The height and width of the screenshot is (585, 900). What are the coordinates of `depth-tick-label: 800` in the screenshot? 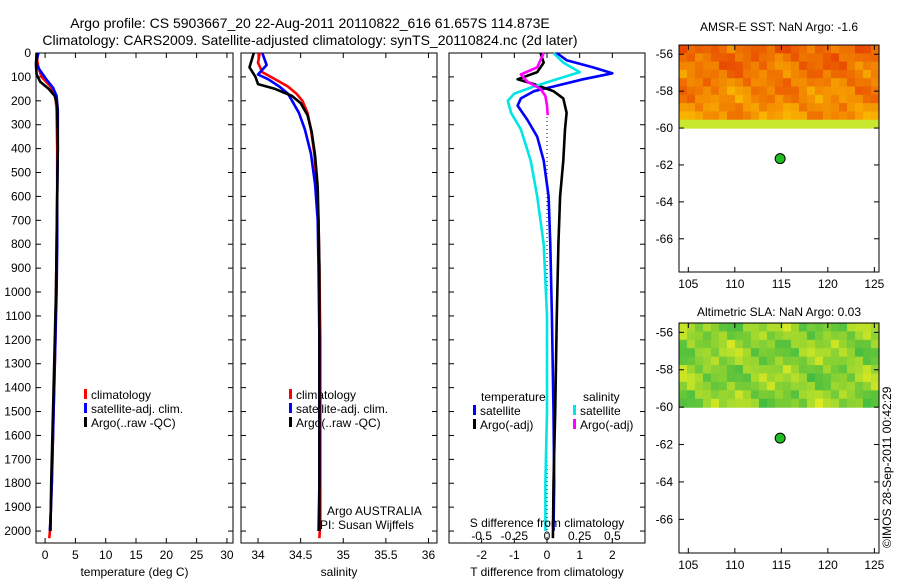 It's located at (21, 244).